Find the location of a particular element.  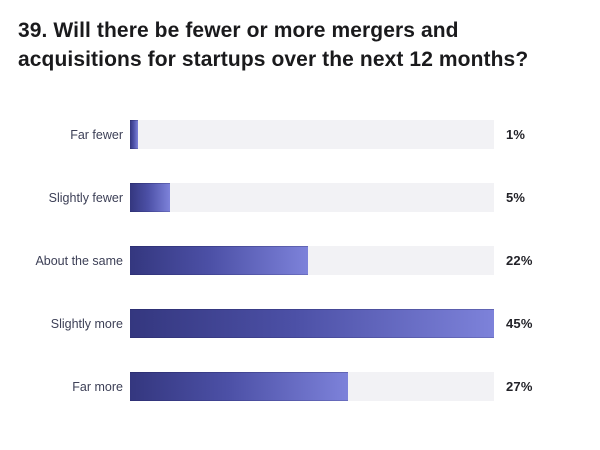

category-label: Far more is located at coordinates (97, 386).